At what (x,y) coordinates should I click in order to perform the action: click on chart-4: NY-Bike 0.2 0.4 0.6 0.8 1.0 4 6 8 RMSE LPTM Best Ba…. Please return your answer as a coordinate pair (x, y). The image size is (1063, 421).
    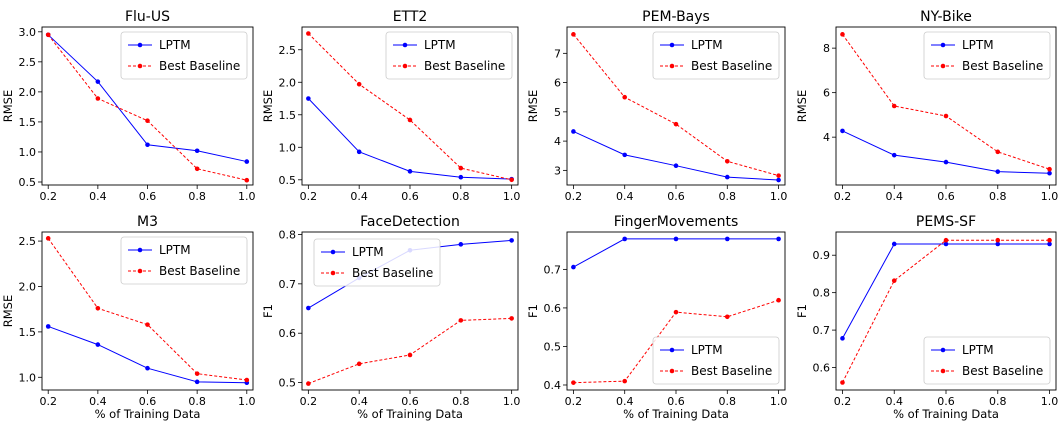
    Looking at the image, I should click on (926, 106).